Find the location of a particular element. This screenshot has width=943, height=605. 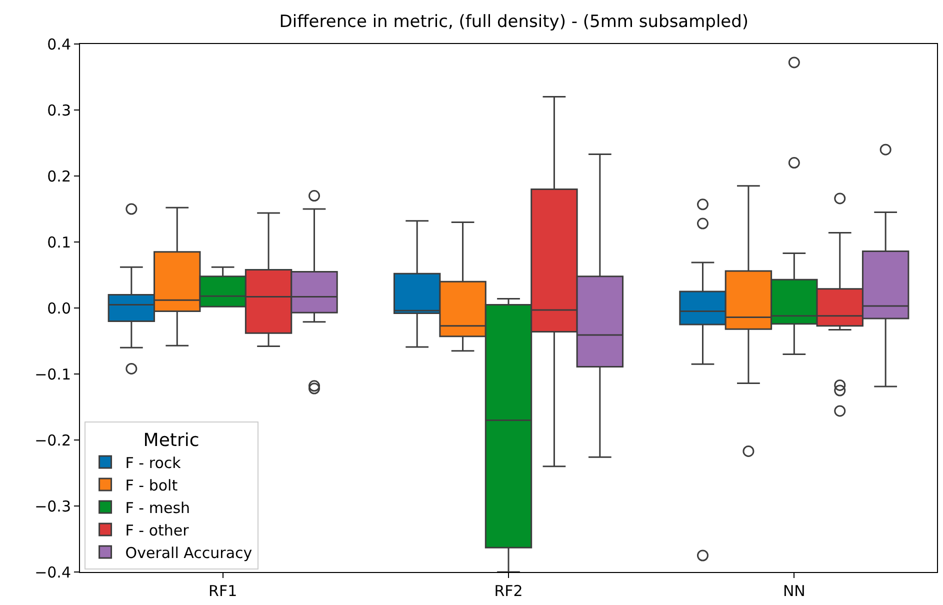

legend-label: F - rock is located at coordinates (153, 463).